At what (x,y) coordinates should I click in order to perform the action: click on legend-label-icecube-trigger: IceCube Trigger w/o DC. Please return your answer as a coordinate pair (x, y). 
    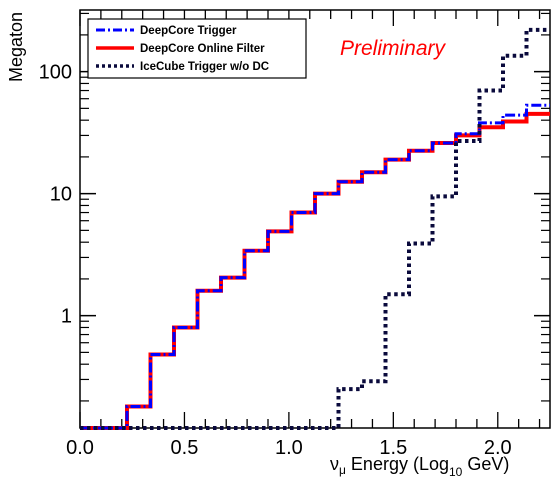
    Looking at the image, I should click on (204, 67).